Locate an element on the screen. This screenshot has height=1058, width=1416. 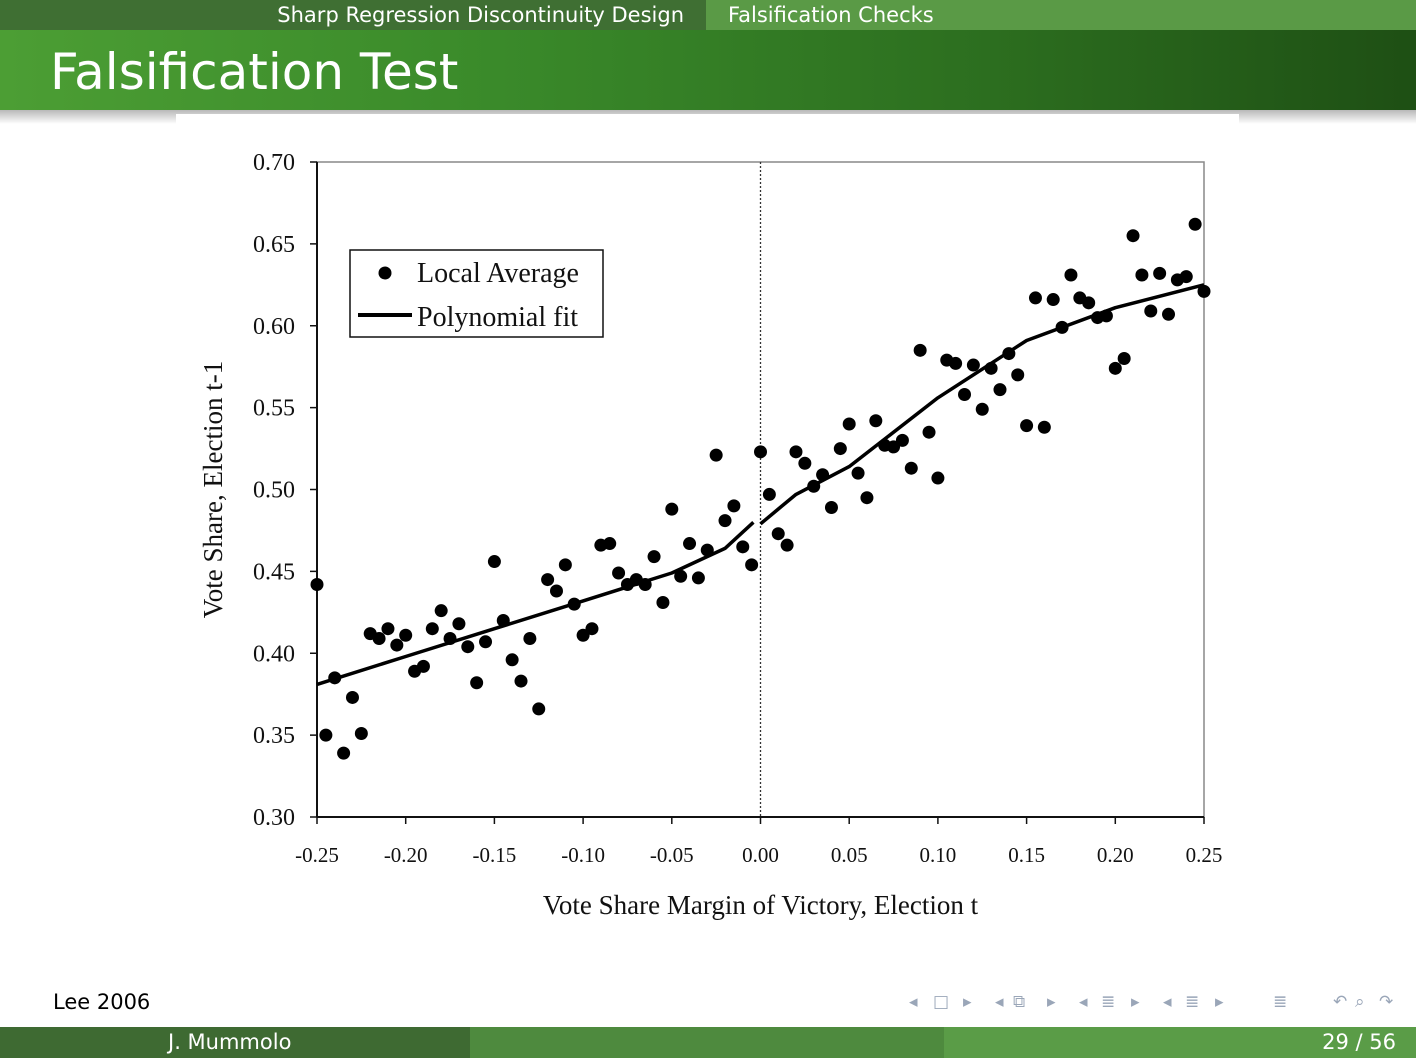
footer-middle is located at coordinates (707, 1042).